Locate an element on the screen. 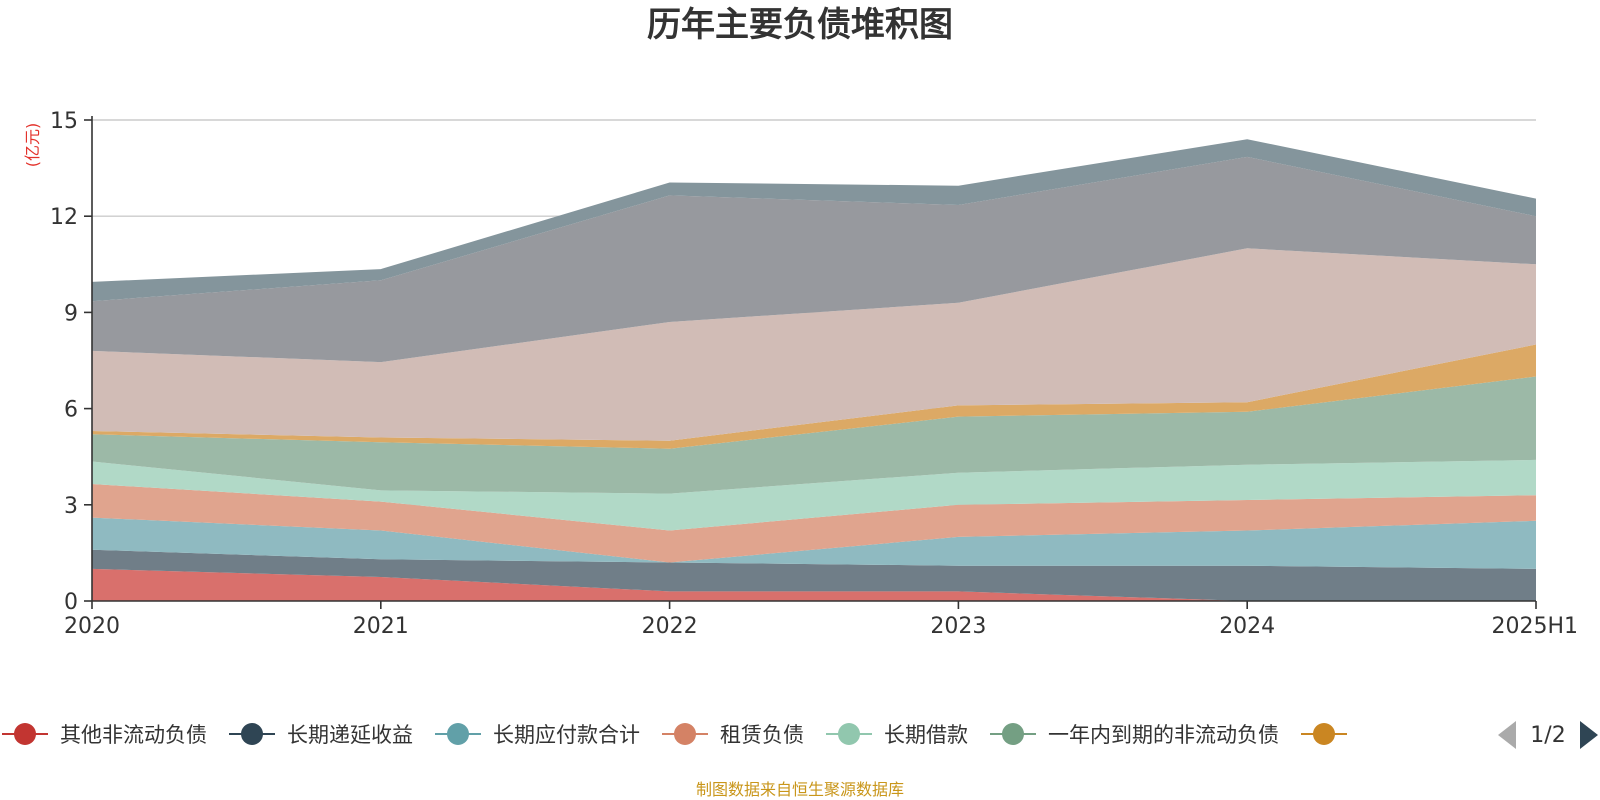 This screenshot has width=1600, height=800. legend-item: 长期借款 is located at coordinates (897, 735).